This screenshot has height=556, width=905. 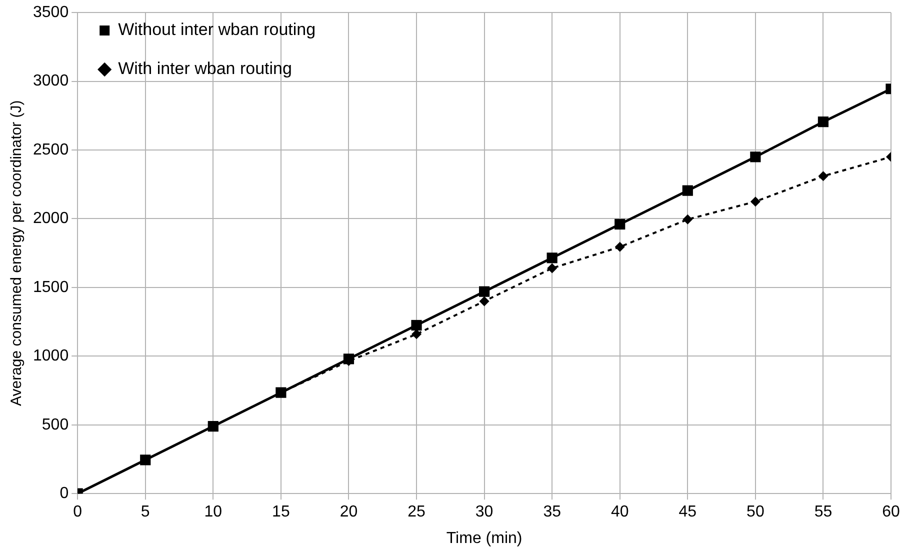 What do you see at coordinates (349, 512) in the screenshot?
I see `x-tick-label: 20` at bounding box center [349, 512].